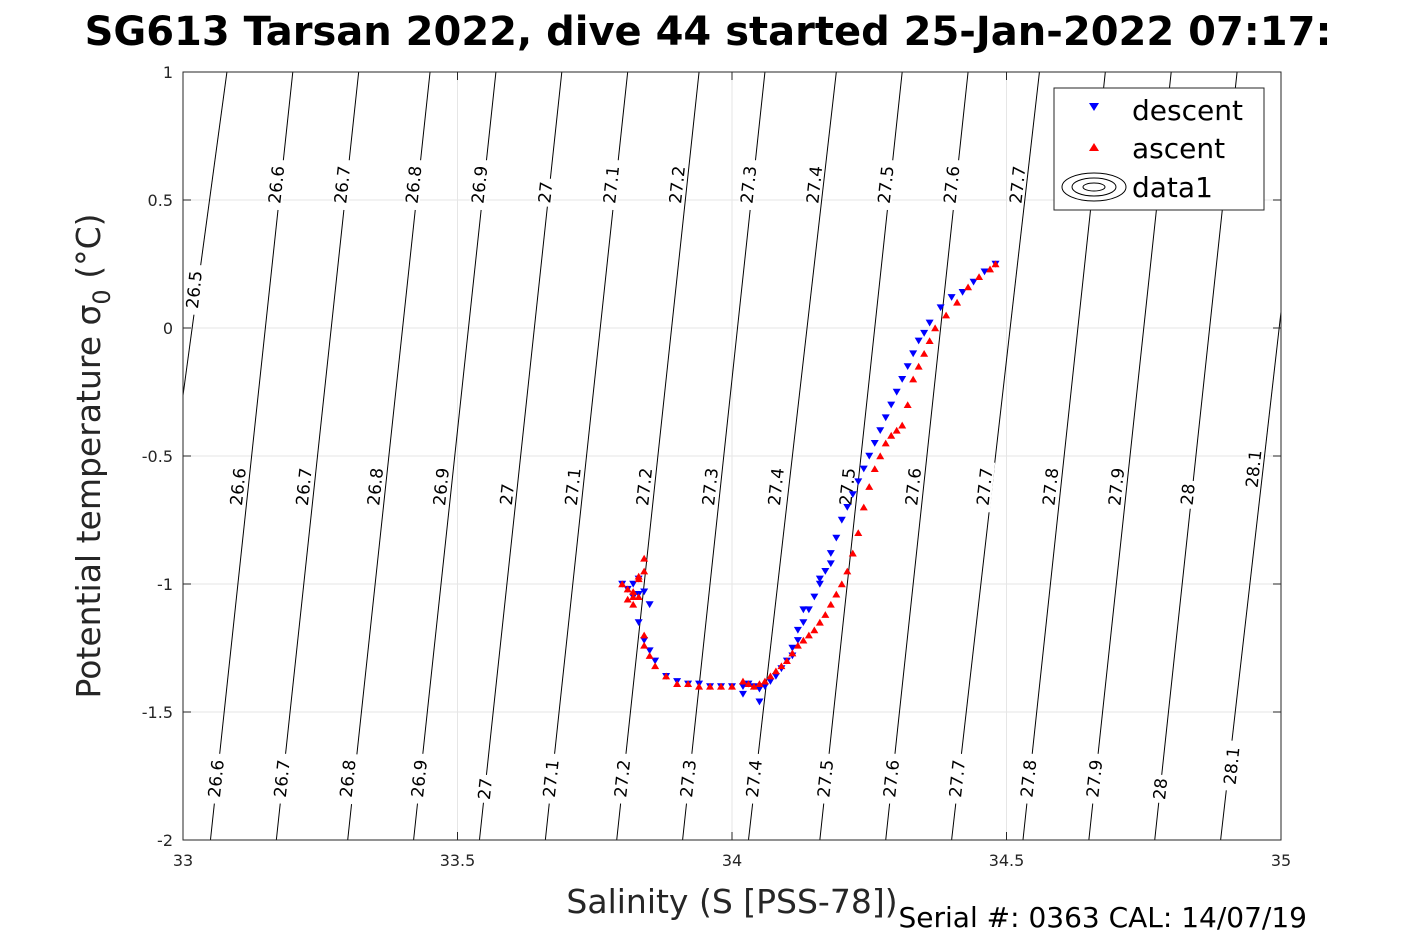  What do you see at coordinates (88, 315) in the screenshot?
I see `y-axis-label-sigma: σ` at bounding box center [88, 315].